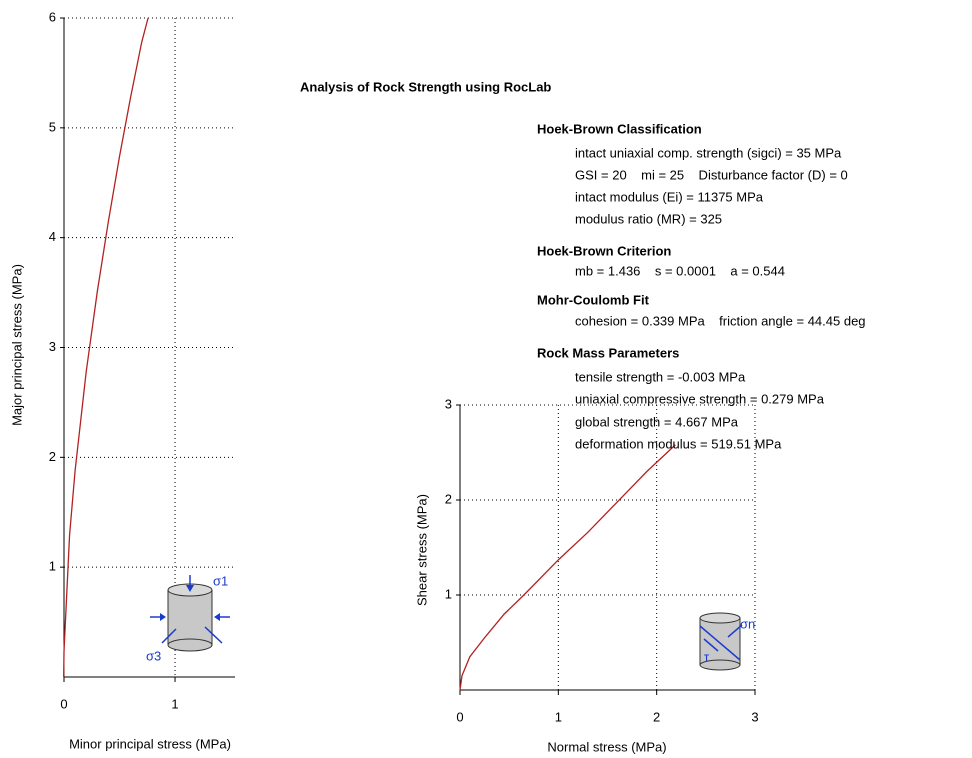 The height and width of the screenshot is (758, 972). What do you see at coordinates (188, 618) in the screenshot?
I see `triaxial-icon: σ1 σ3` at bounding box center [188, 618].